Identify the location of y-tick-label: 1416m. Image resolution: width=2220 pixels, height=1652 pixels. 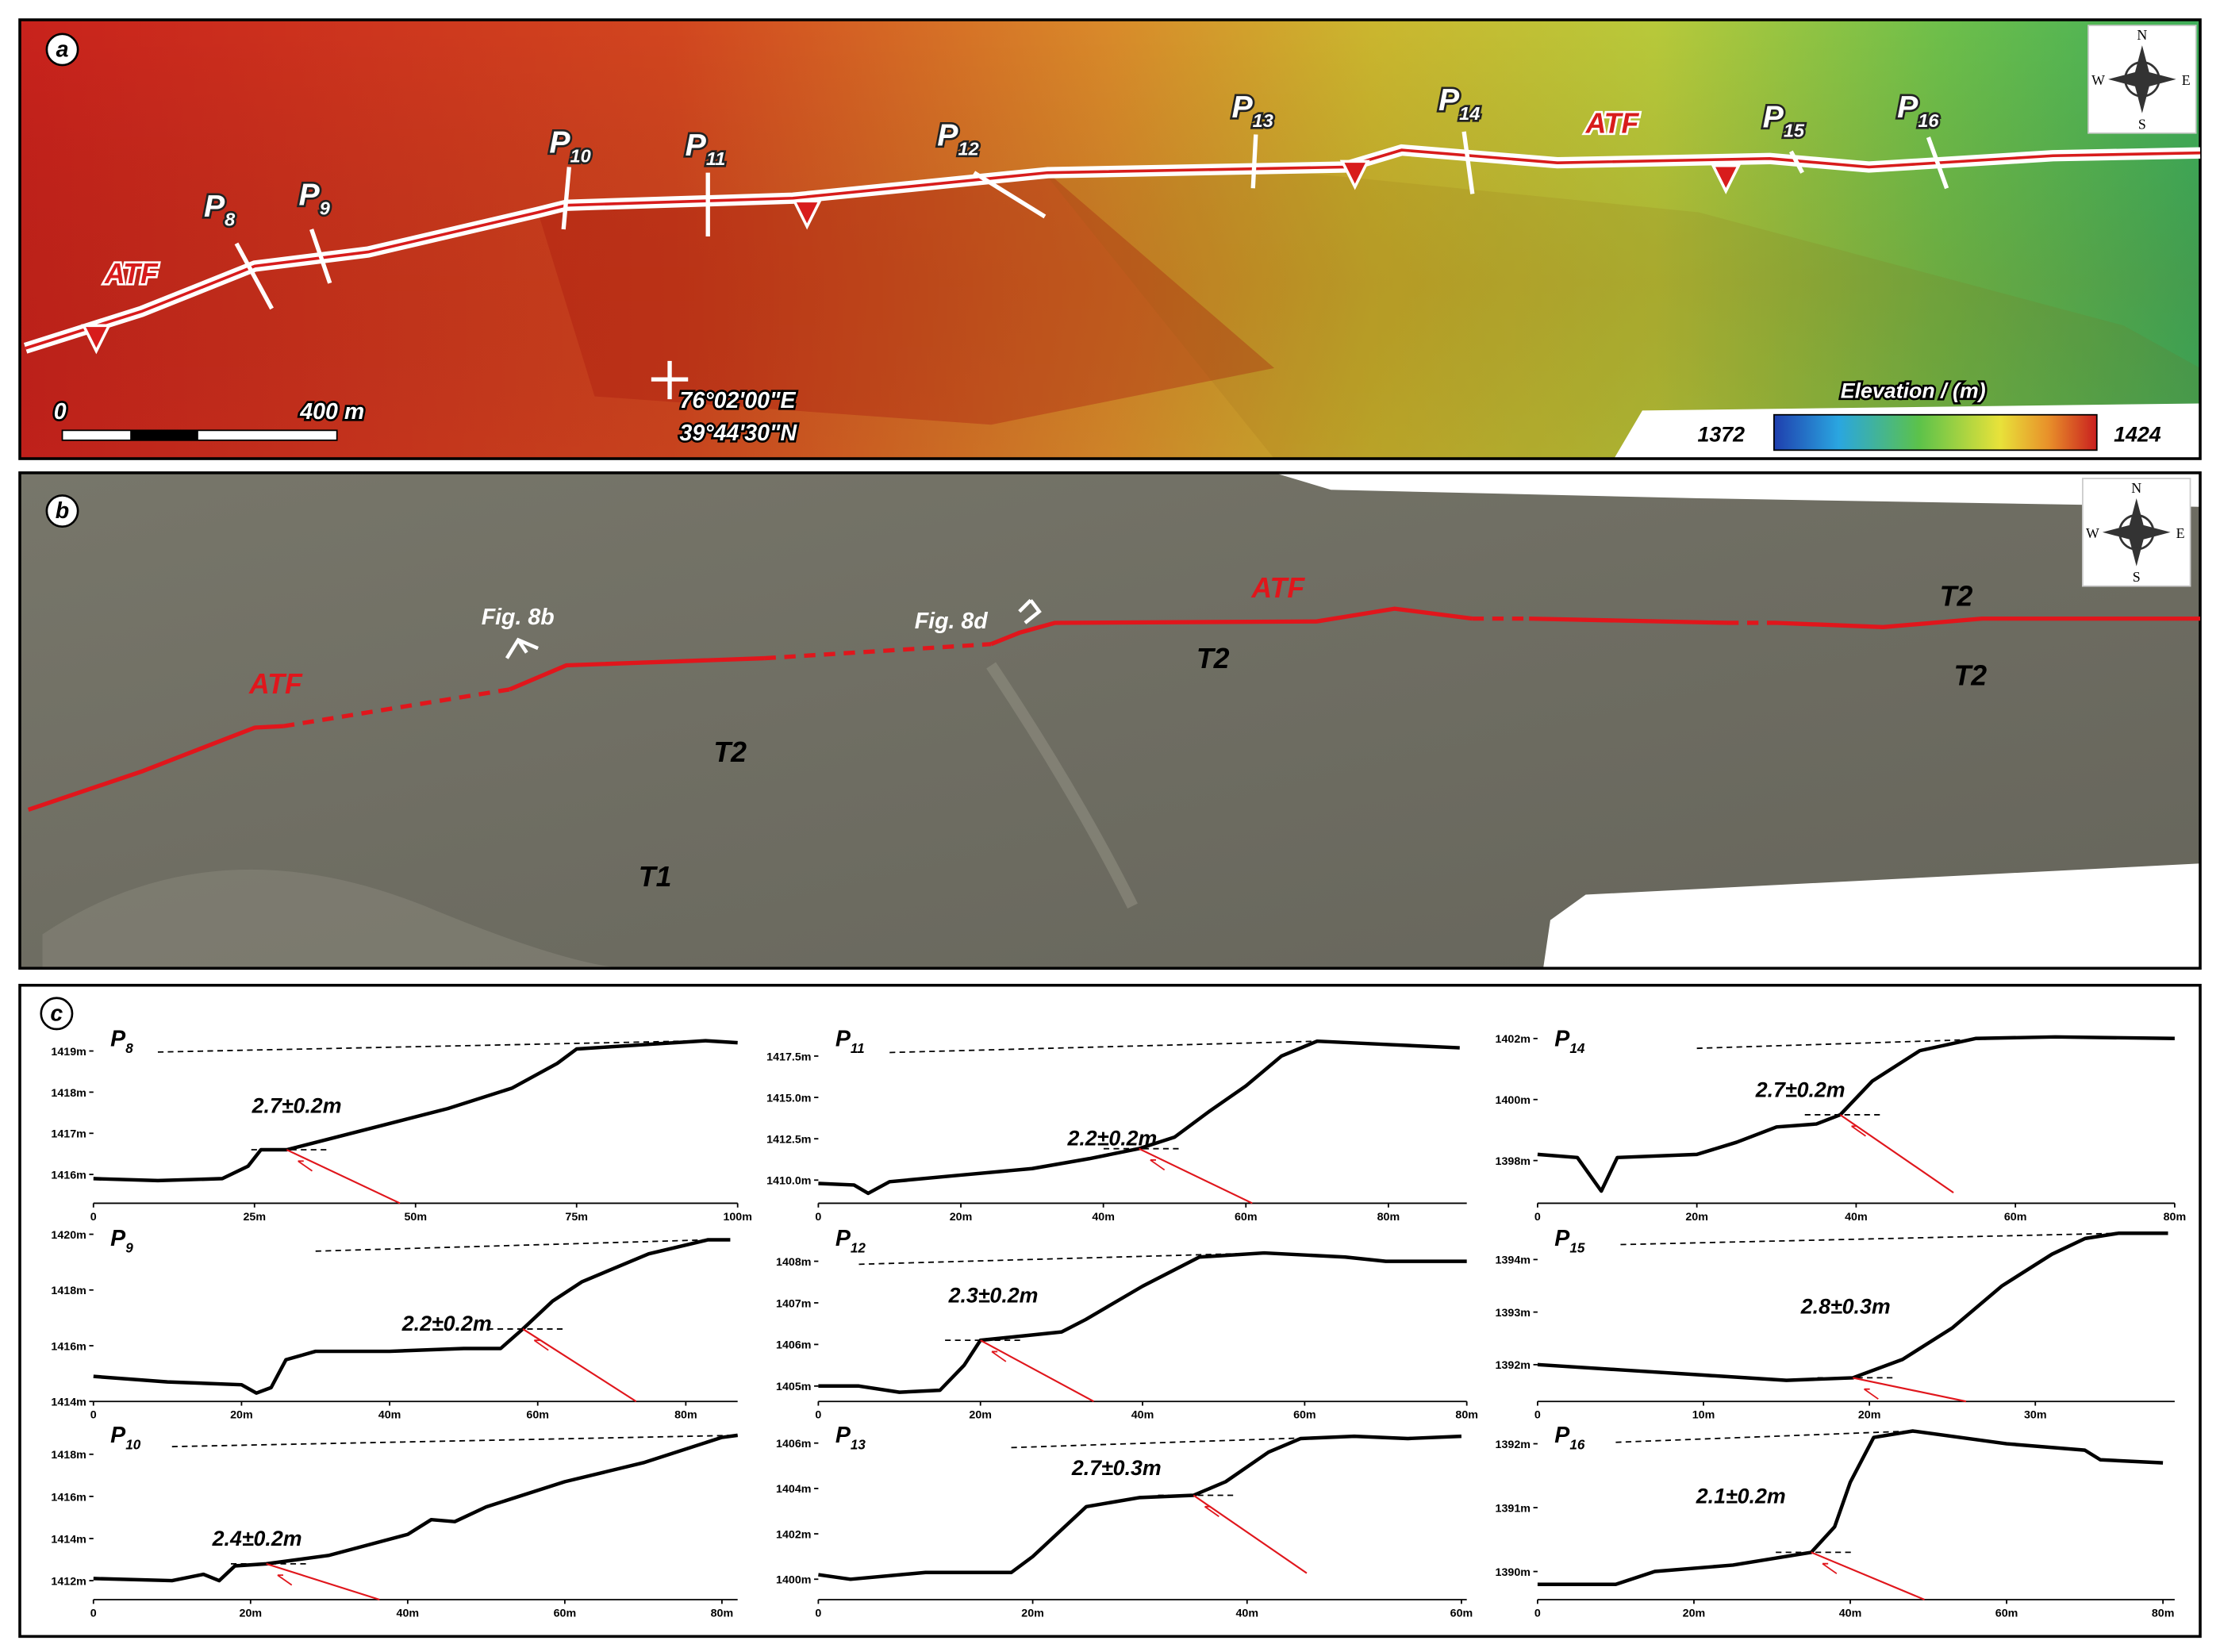
(68, 1176).